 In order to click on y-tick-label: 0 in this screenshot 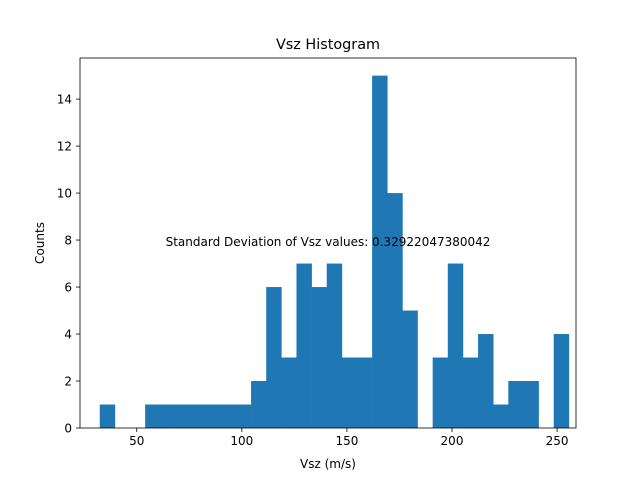, I will do `click(68, 429)`.